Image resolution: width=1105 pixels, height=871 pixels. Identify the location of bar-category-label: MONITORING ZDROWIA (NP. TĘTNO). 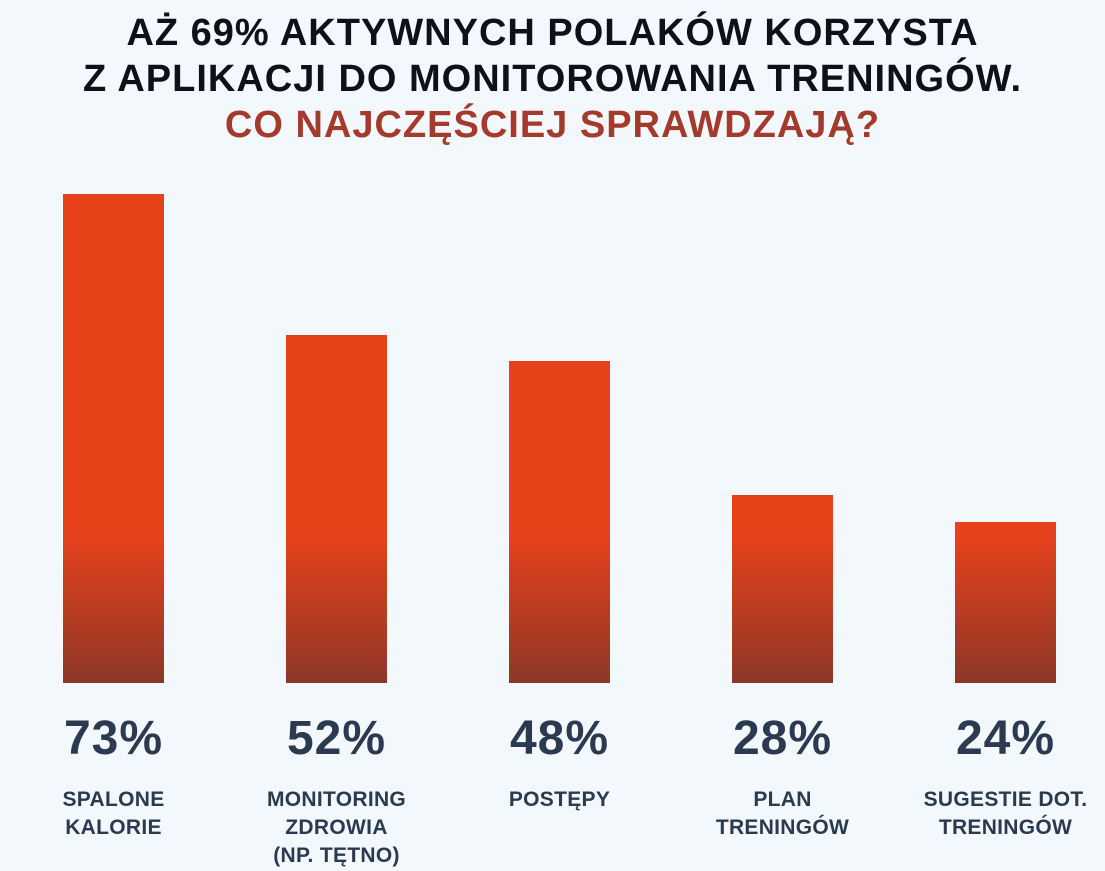
(337, 828).